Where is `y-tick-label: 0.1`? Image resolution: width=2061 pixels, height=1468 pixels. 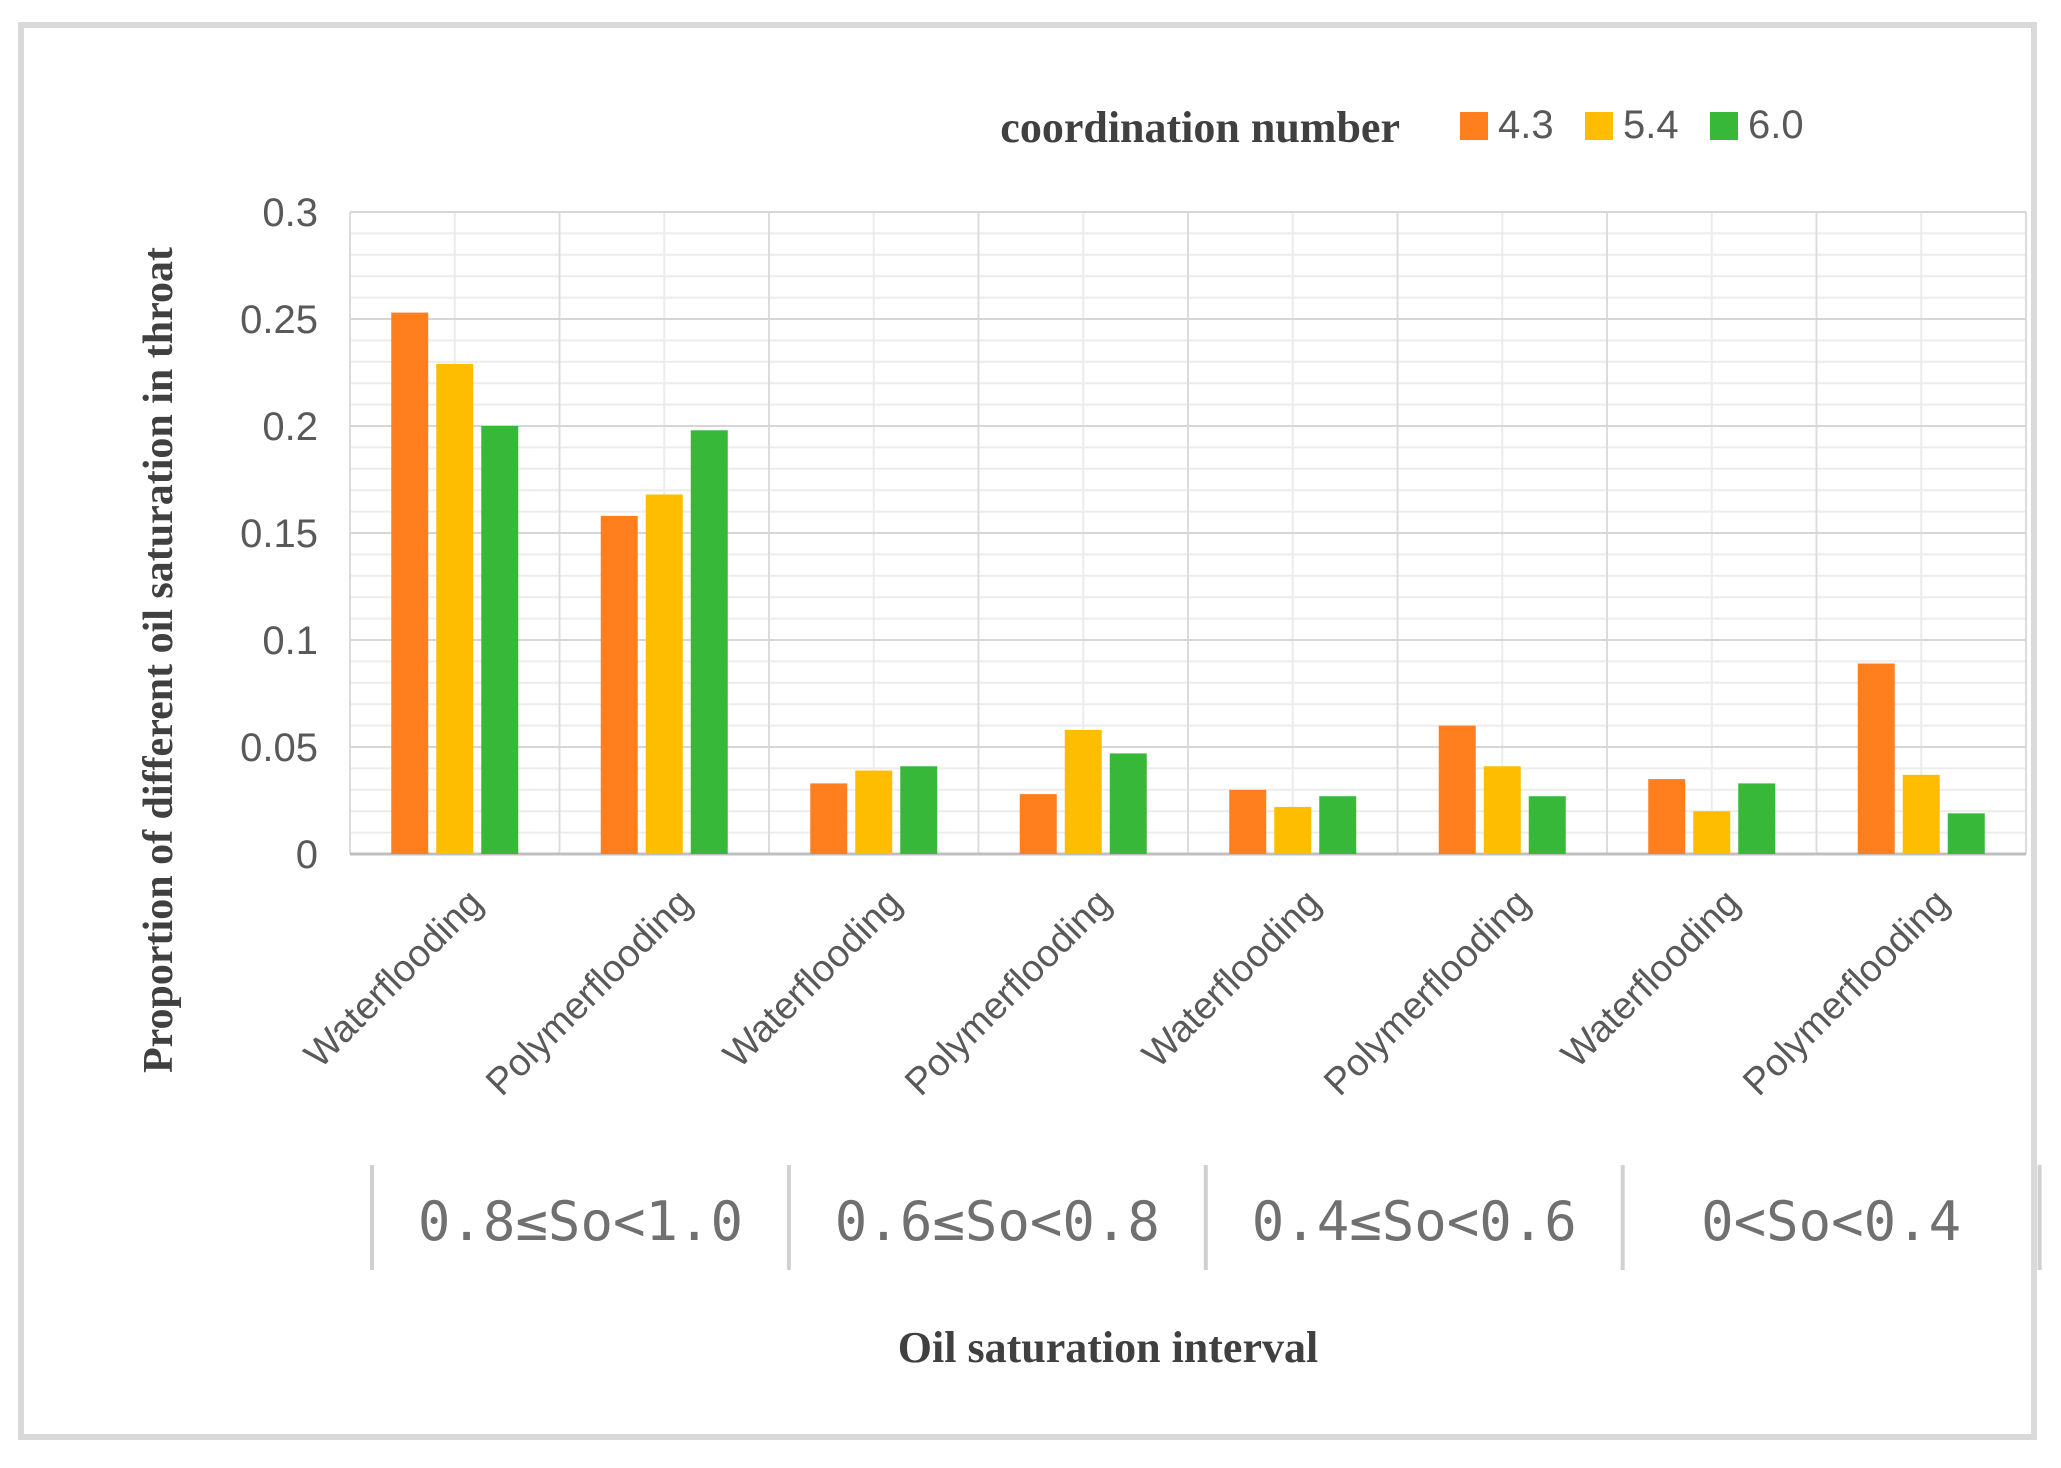
y-tick-label: 0.1 is located at coordinates (290, 641).